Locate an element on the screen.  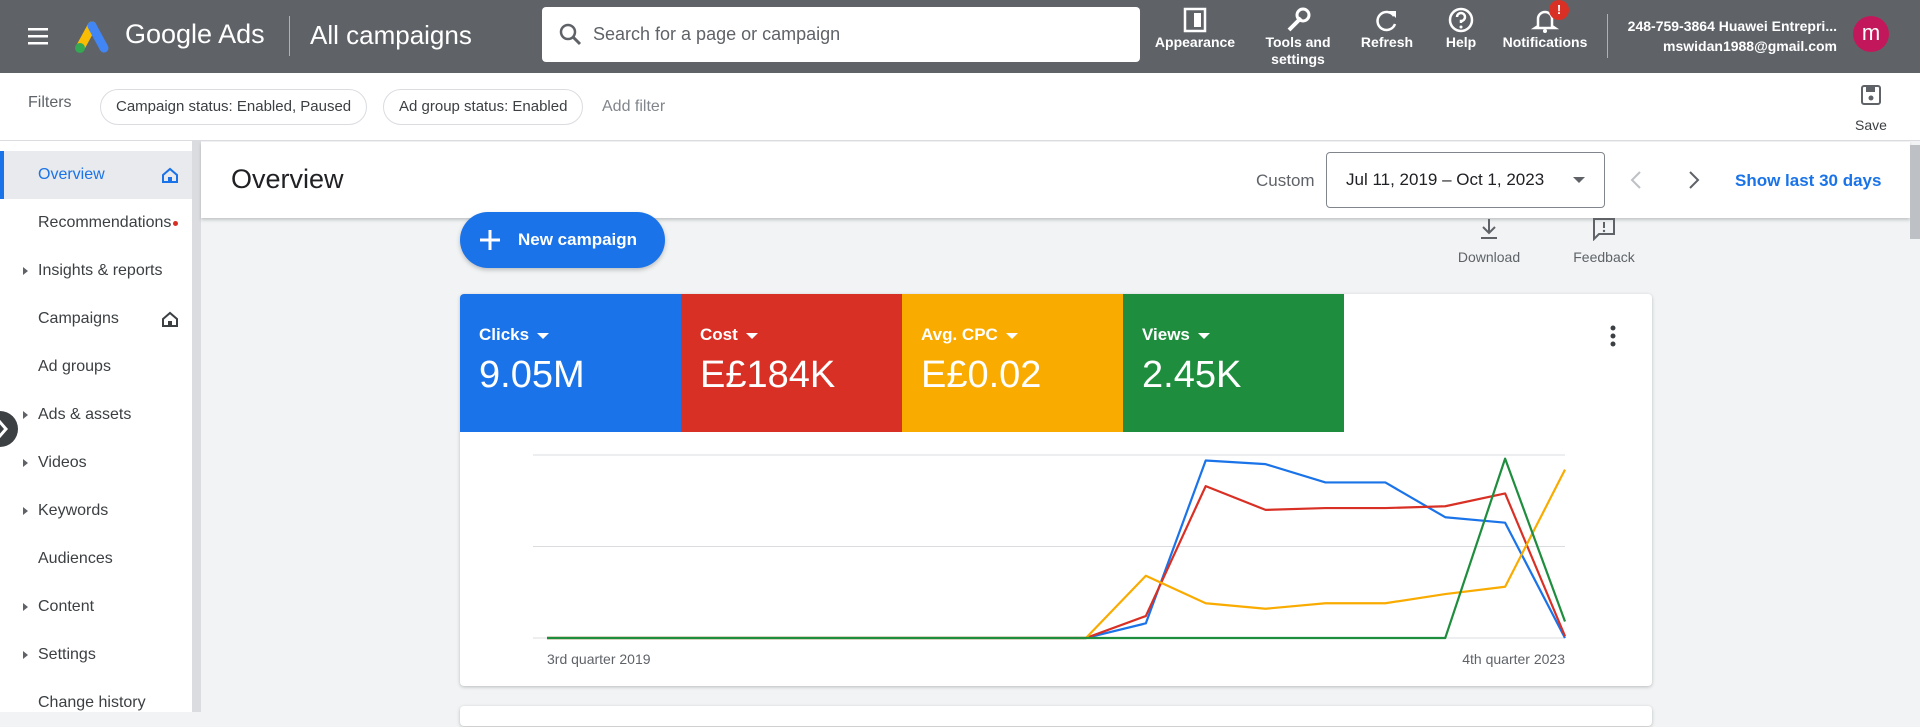
filters-label: Filters is located at coordinates (50, 102).